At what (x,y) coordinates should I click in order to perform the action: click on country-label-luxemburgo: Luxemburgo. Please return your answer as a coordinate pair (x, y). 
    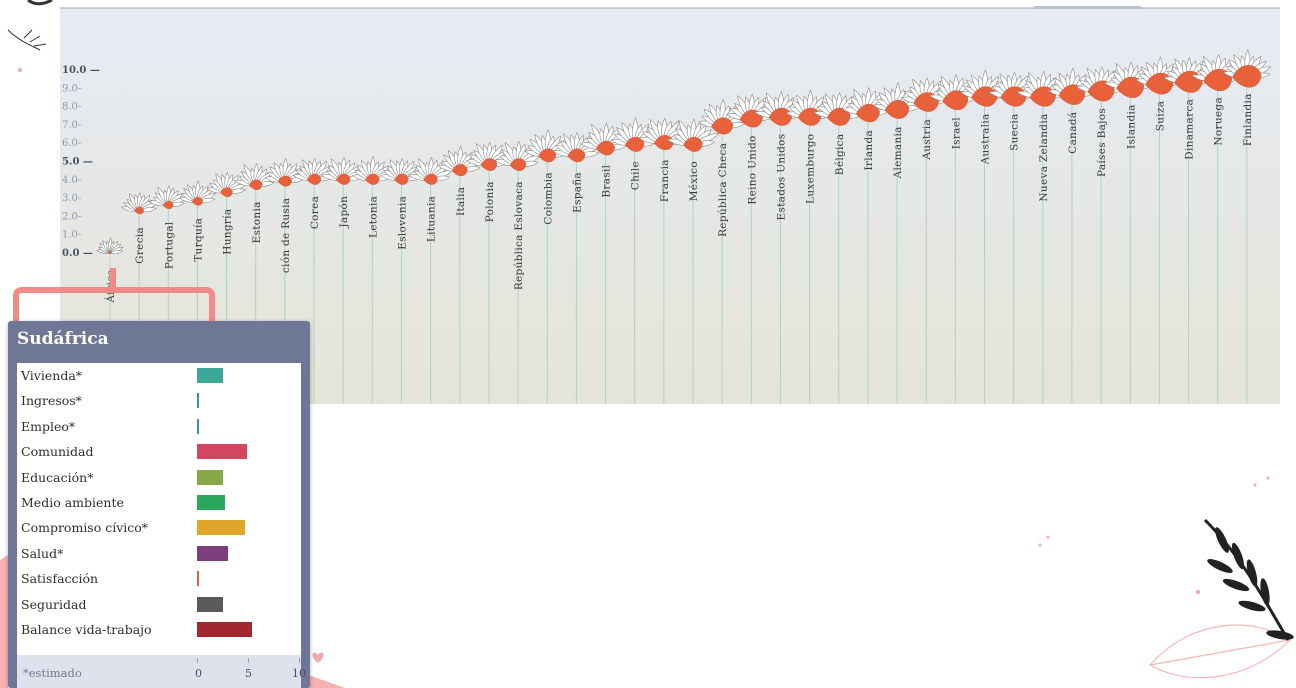
    Looking at the image, I should click on (811, 169).